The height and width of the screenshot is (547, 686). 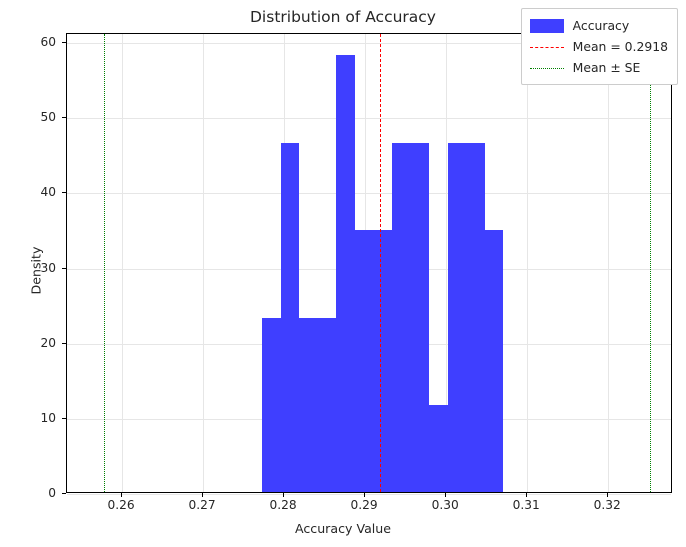 I want to click on legend-item: Mean ± SE, so click(x=598, y=67).